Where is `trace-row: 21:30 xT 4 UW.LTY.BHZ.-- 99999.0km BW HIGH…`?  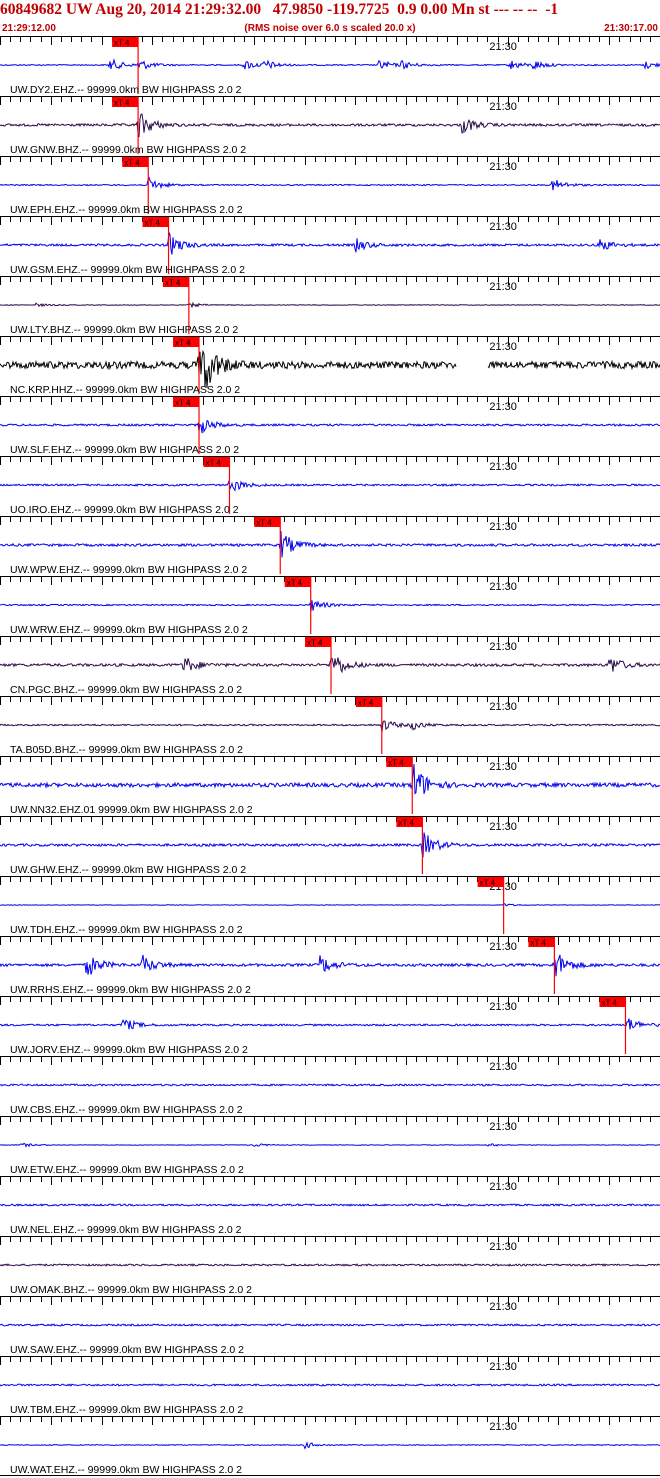
trace-row: 21:30 xT 4 UW.LTY.BHZ.-- 99999.0km BW HIGH… is located at coordinates (330, 306).